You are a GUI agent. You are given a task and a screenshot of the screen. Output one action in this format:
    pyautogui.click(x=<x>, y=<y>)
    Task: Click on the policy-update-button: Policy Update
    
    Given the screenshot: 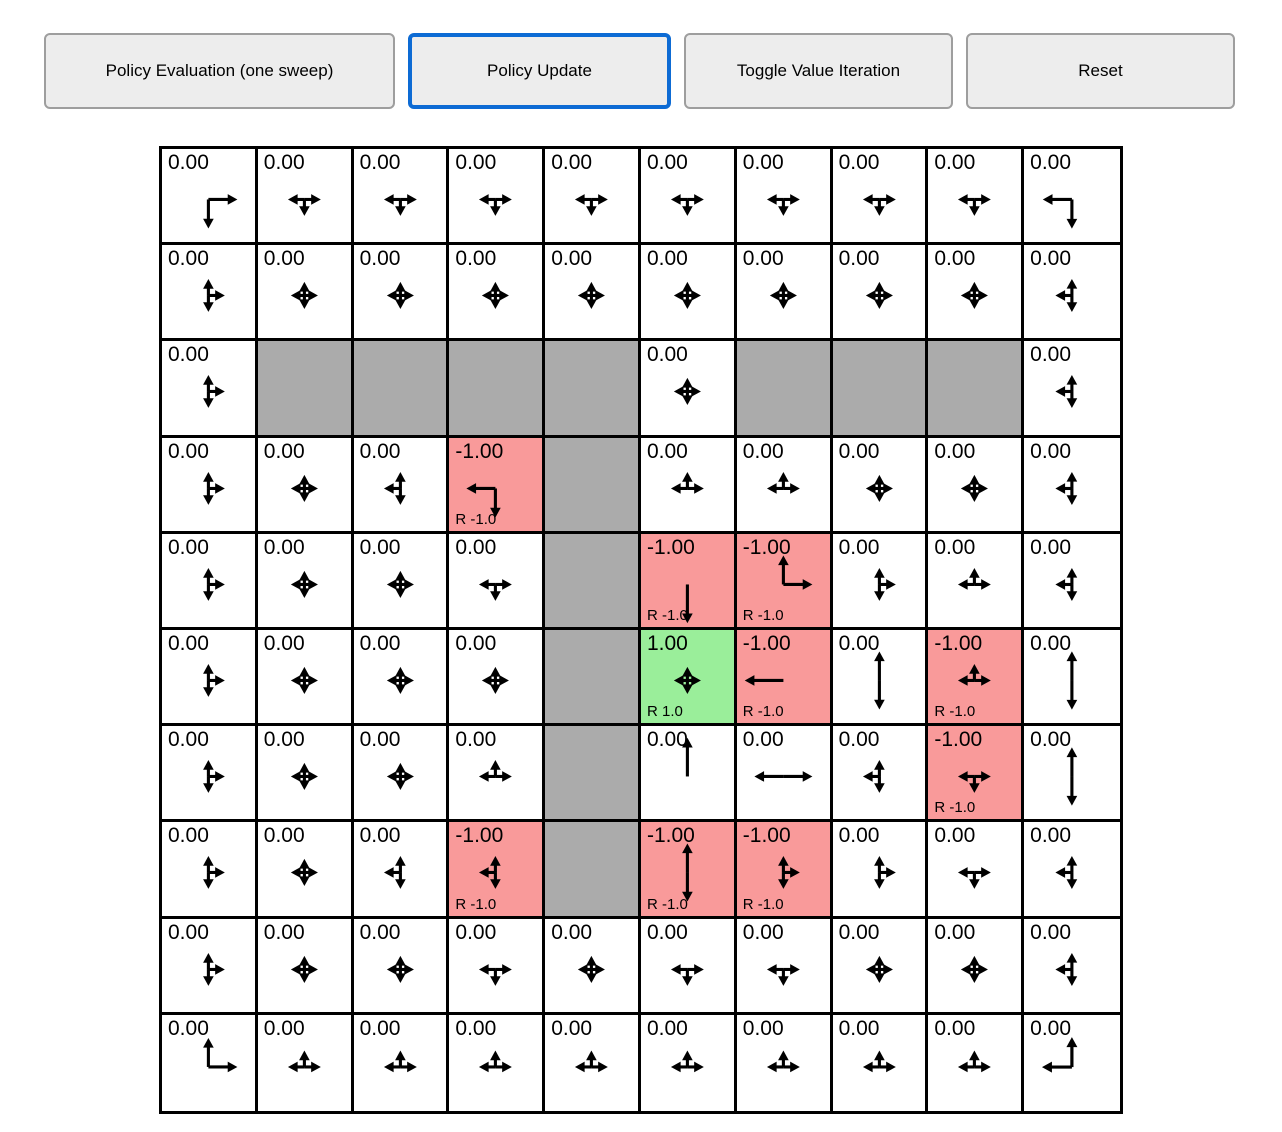 What is the action you would take?
    pyautogui.click(x=539, y=71)
    